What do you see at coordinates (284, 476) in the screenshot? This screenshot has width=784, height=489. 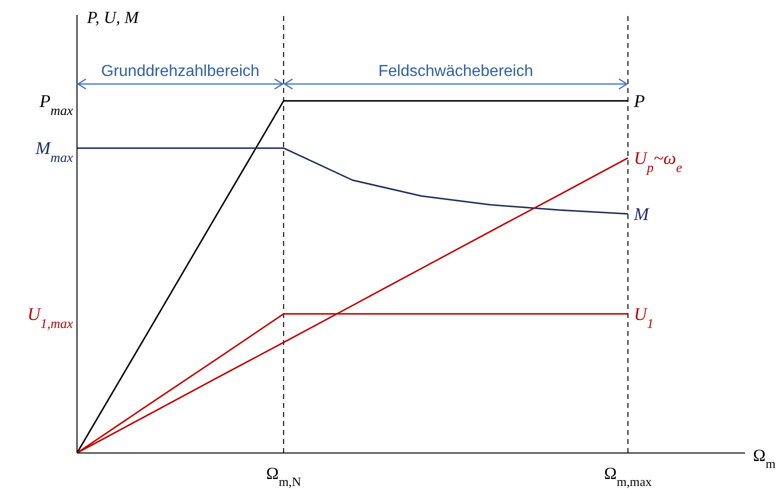 I see `x-tick-label: Ω$_{m,N}$` at bounding box center [284, 476].